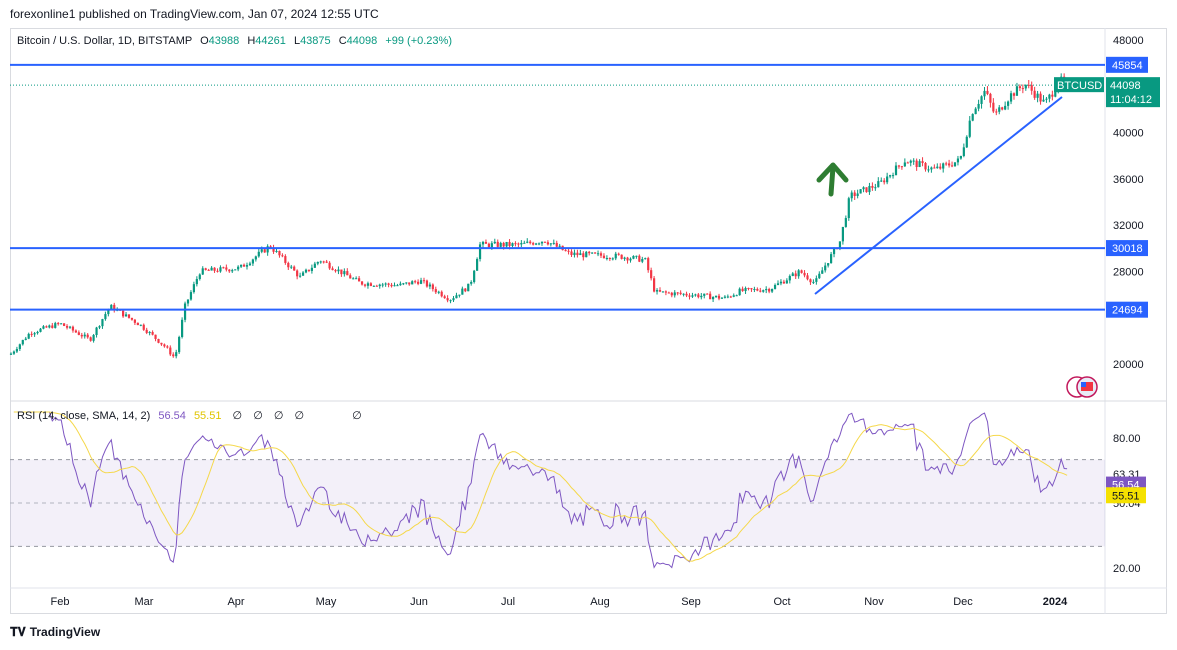  What do you see at coordinates (418, 41) in the screenshot?
I see `change-value: +99 (+0.23%)` at bounding box center [418, 41].